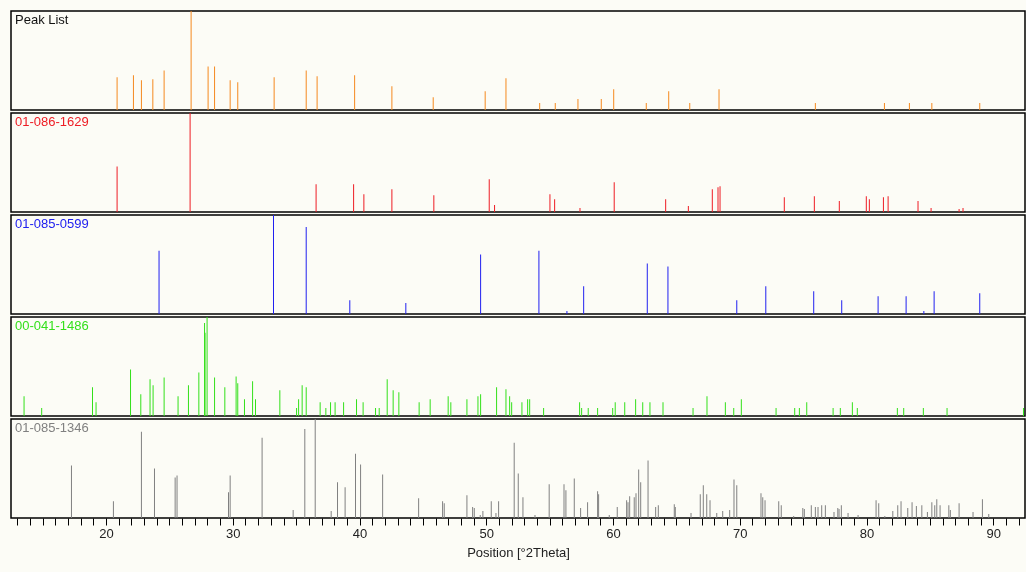 The image size is (1026, 572). I want to click on x-tick-label: 20, so click(106, 533).